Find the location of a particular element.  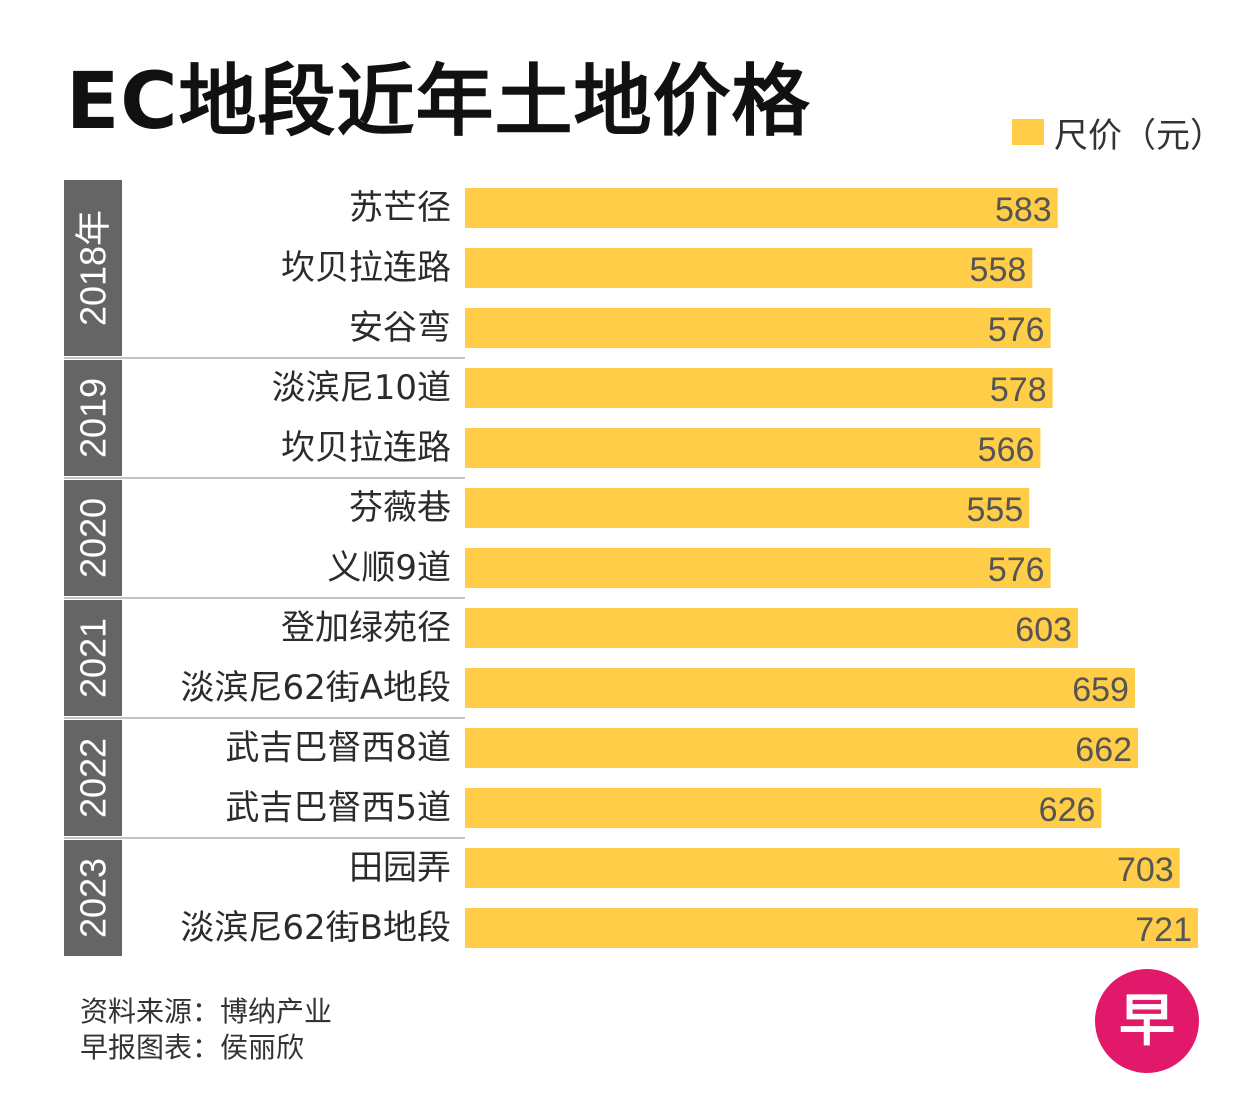

category-label: 苏芒径 is located at coordinates (400, 208).